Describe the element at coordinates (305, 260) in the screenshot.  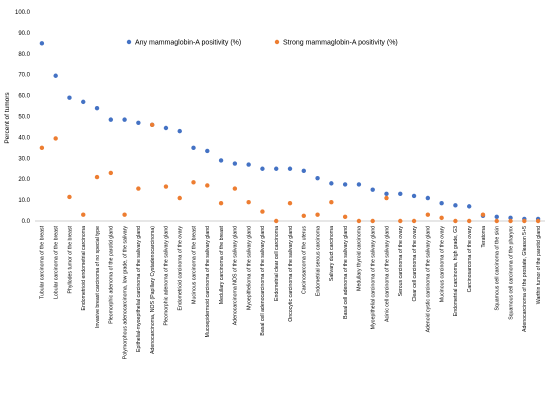
I see `x-category-label: Carcinosarcoma of the uterus` at that location.